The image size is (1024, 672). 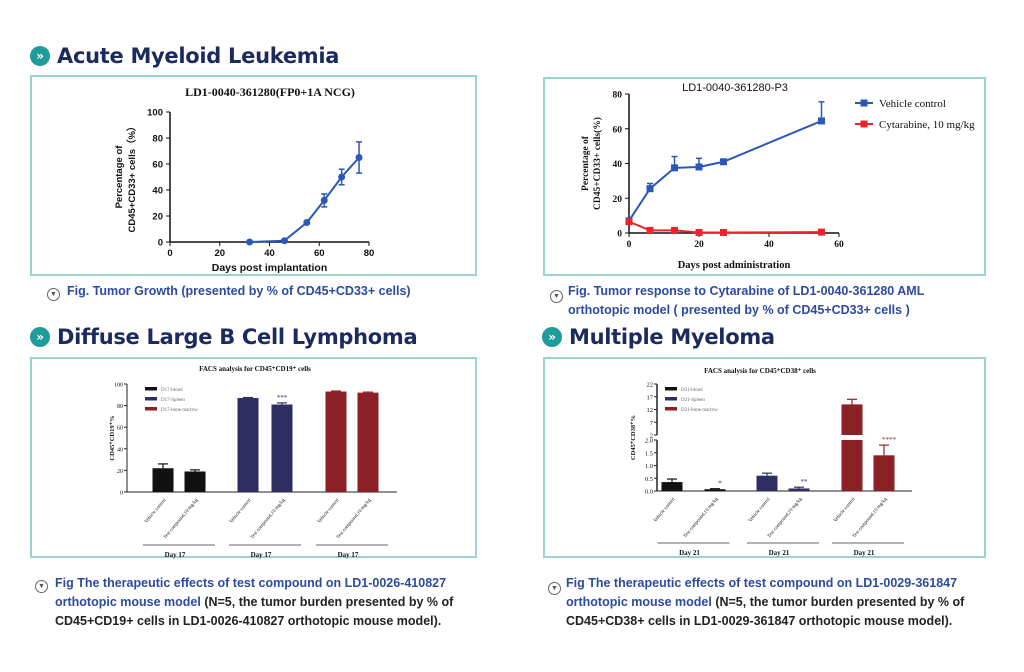 What do you see at coordinates (270, 268) in the screenshot?
I see `x-axis-label: Days post implantation` at bounding box center [270, 268].